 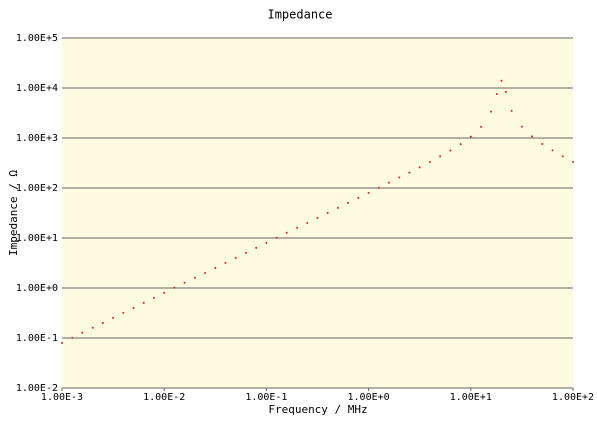 I want to click on x-tick-label: 1.00E-2, so click(x=164, y=397).